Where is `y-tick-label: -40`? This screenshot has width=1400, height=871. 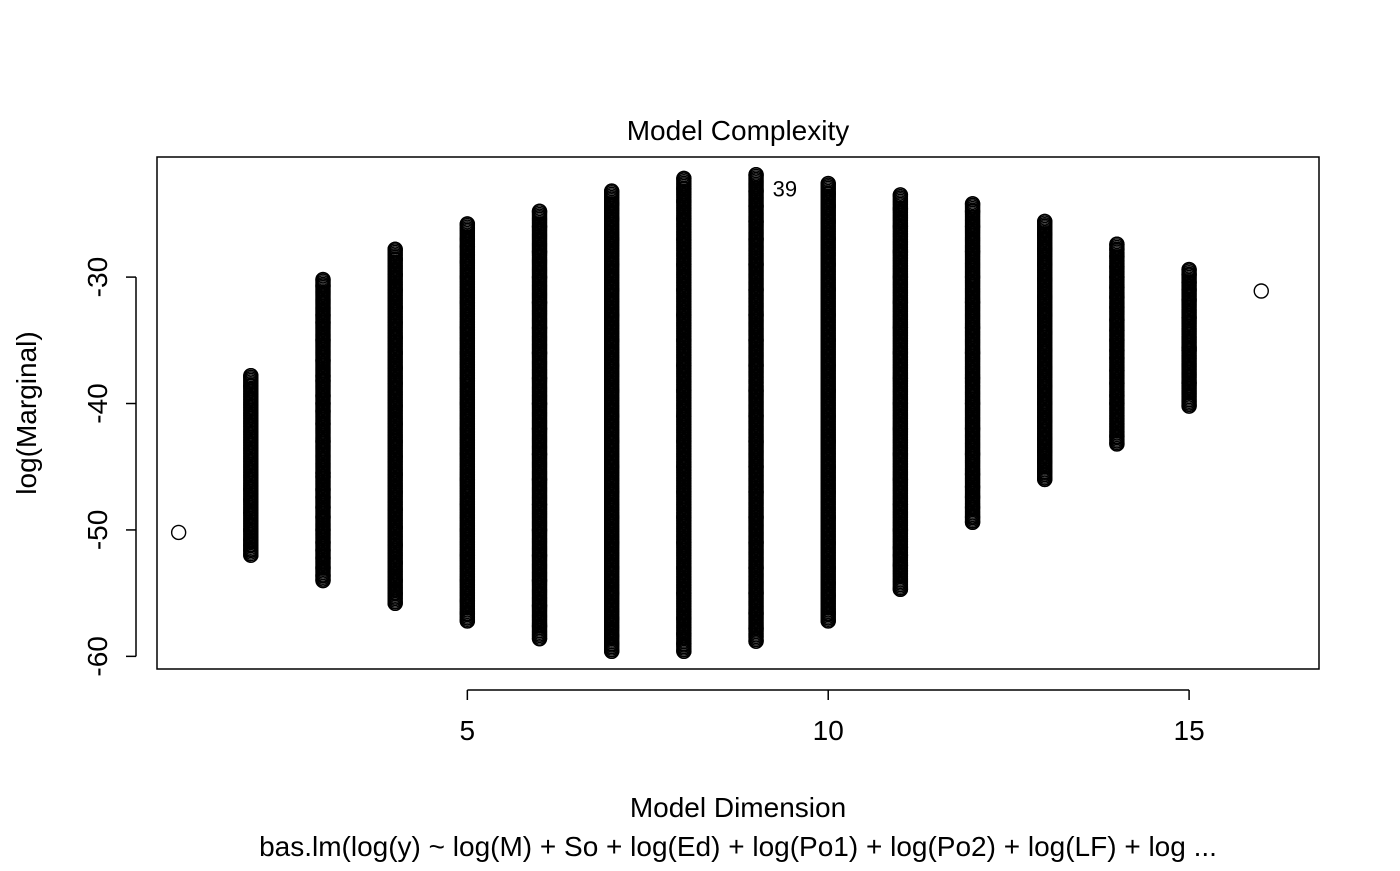
y-tick-label: -40 is located at coordinates (97, 403).